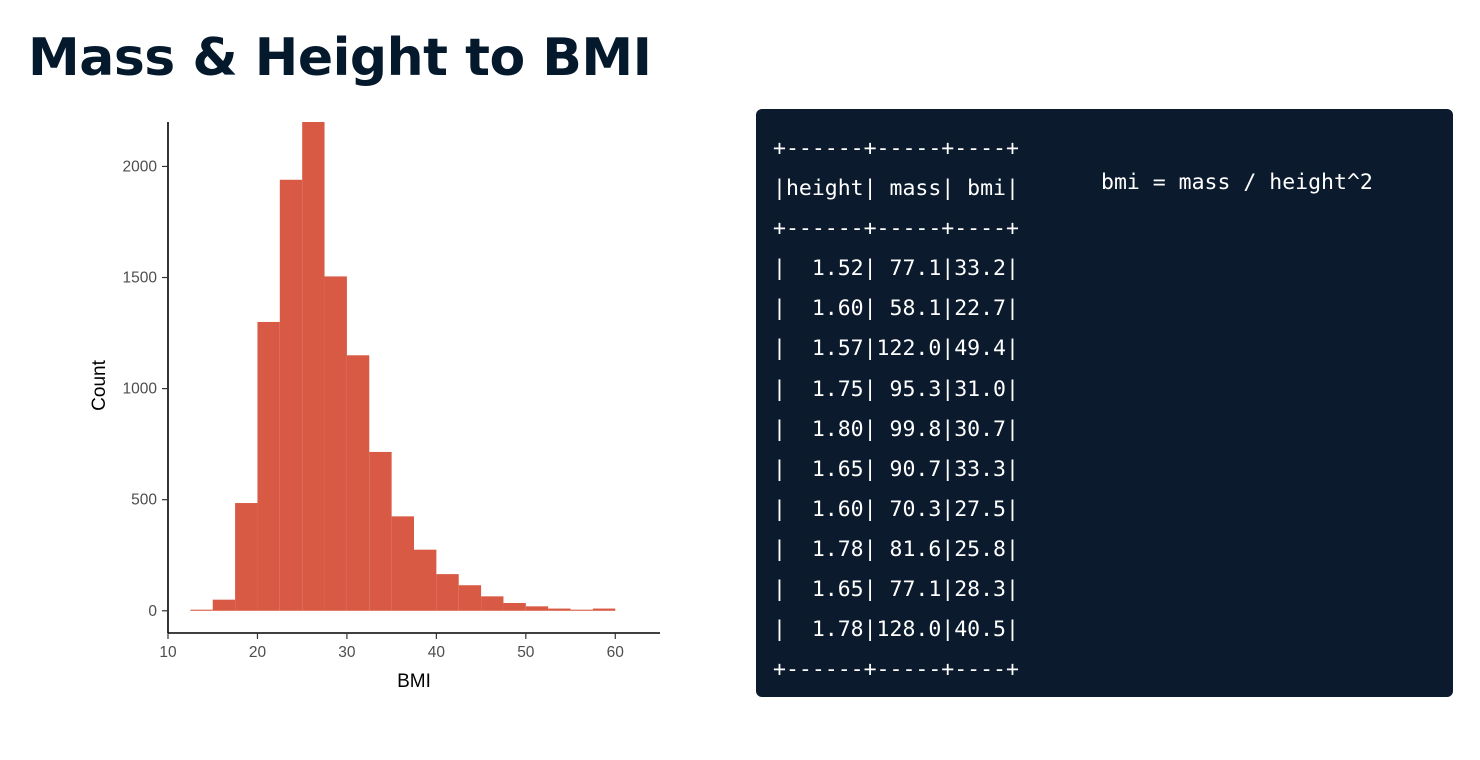 The height and width of the screenshot is (760, 1480). Describe the element at coordinates (258, 652) in the screenshot. I see `x-tick-label: 20` at that location.